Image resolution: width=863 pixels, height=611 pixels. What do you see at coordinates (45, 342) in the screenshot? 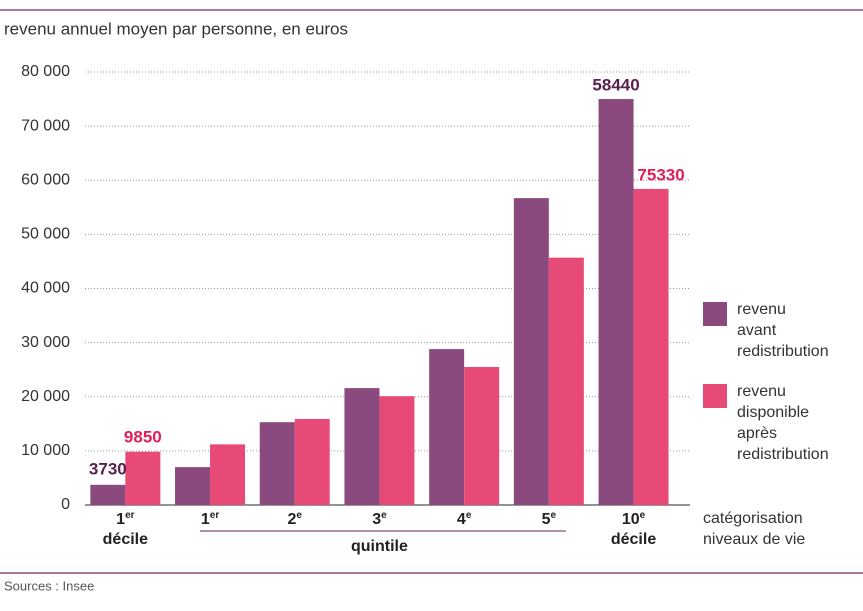
I see `y-tick-label: 30 000` at bounding box center [45, 342].